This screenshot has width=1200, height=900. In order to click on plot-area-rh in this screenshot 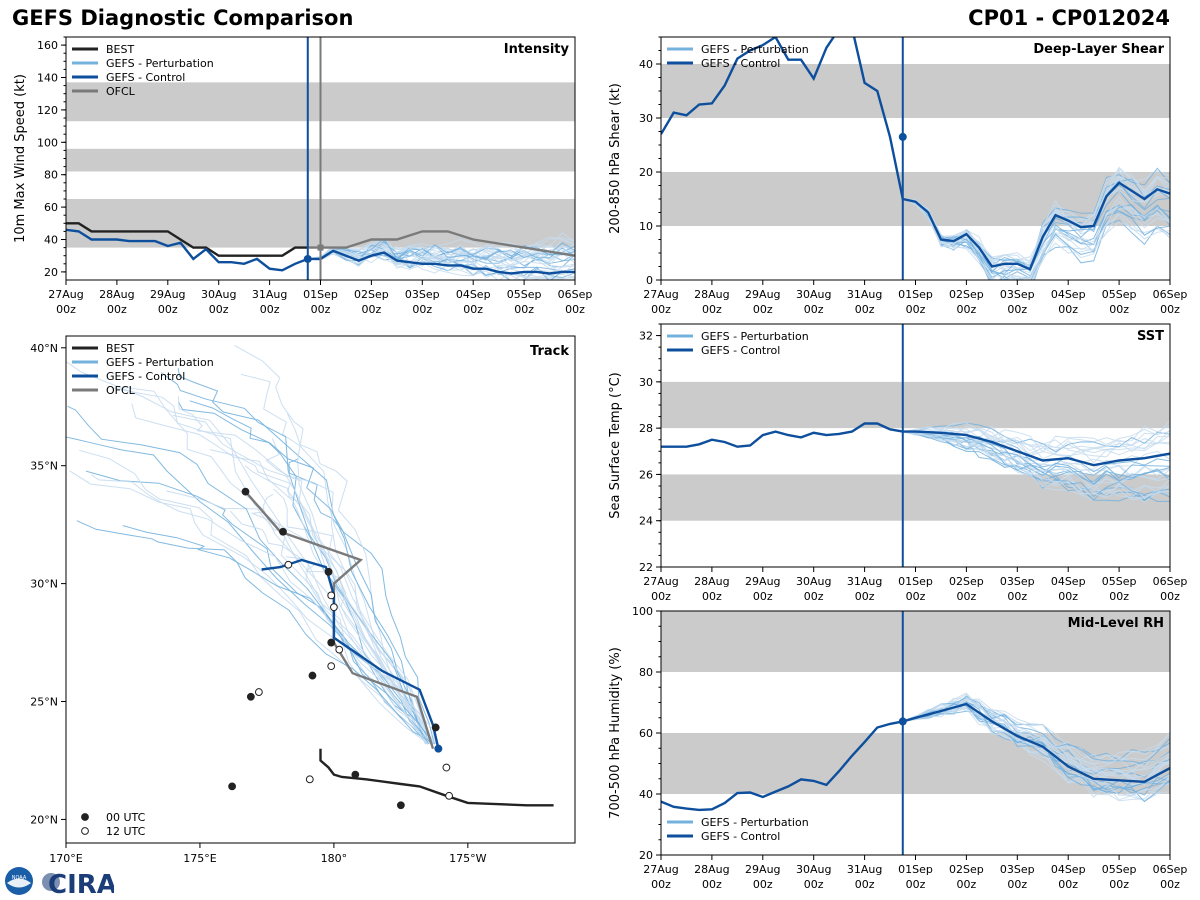, I will do `click(915, 711)`.